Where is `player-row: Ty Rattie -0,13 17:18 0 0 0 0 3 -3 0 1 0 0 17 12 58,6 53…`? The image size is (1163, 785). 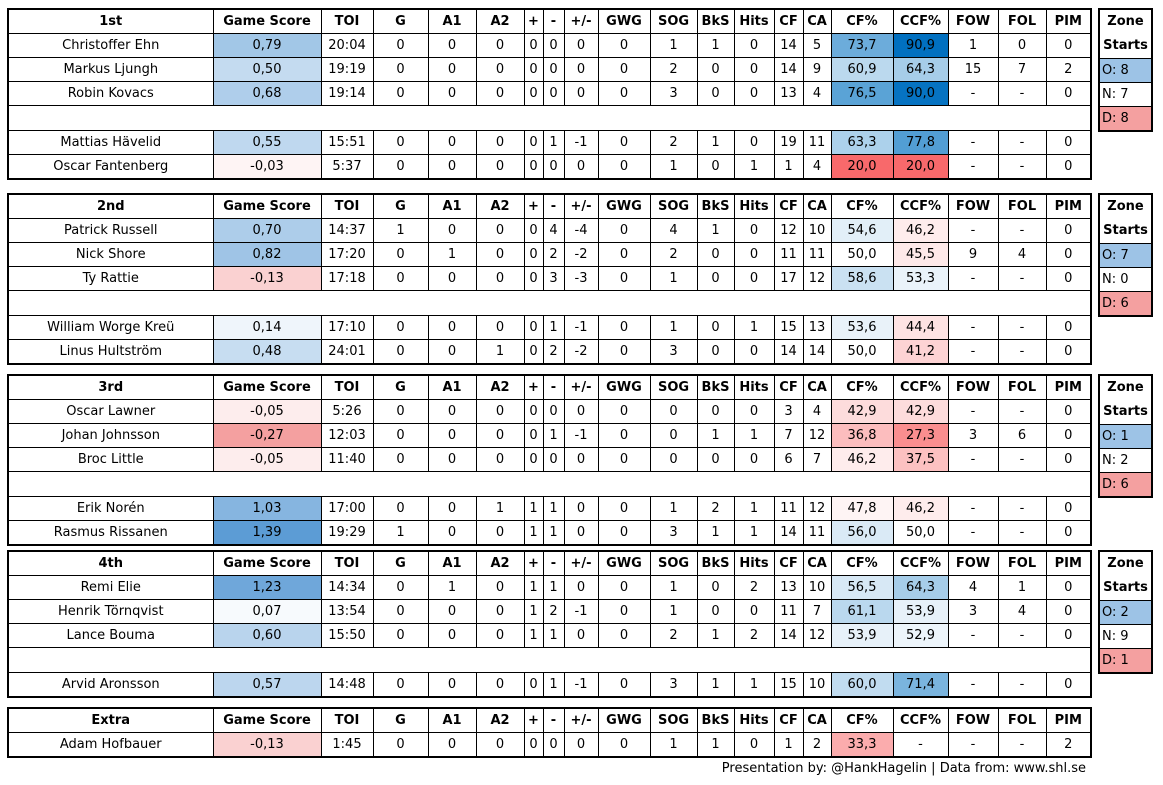 player-row: Ty Rattie -0,13 17:18 0 0 0 0 3 -3 0 1 0 0 17 12 58,6 53… is located at coordinates (549, 278).